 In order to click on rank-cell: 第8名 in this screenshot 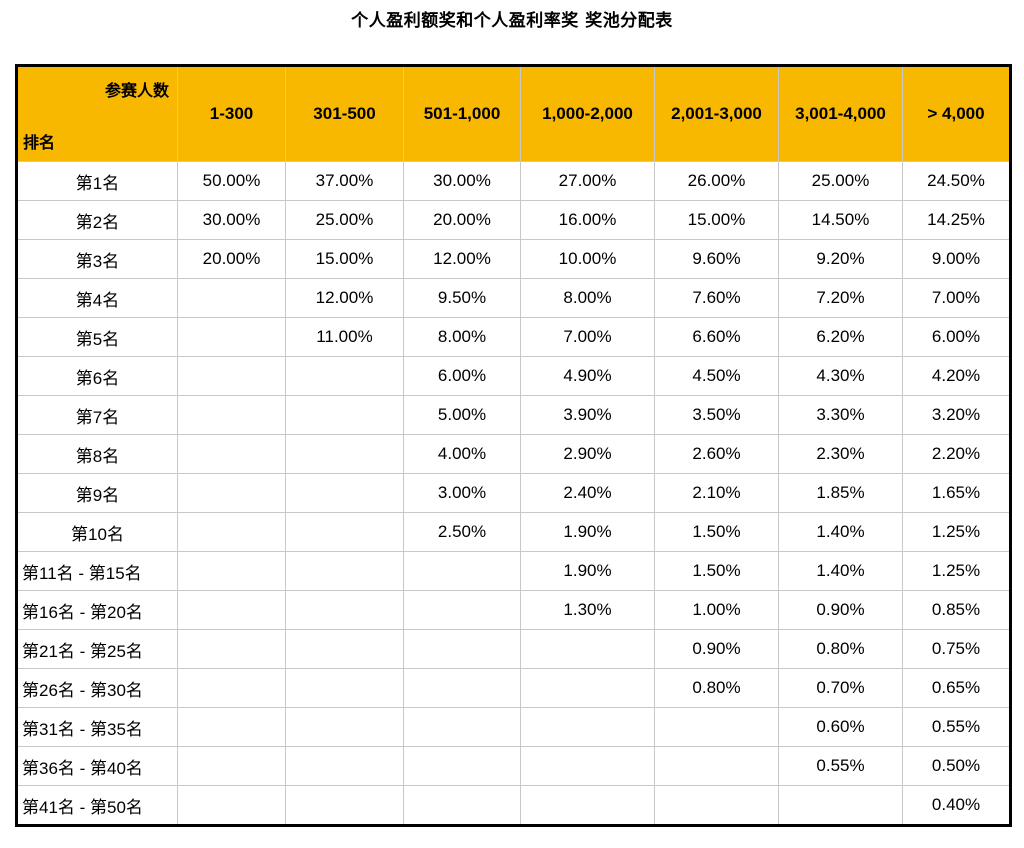, I will do `click(97, 454)`.